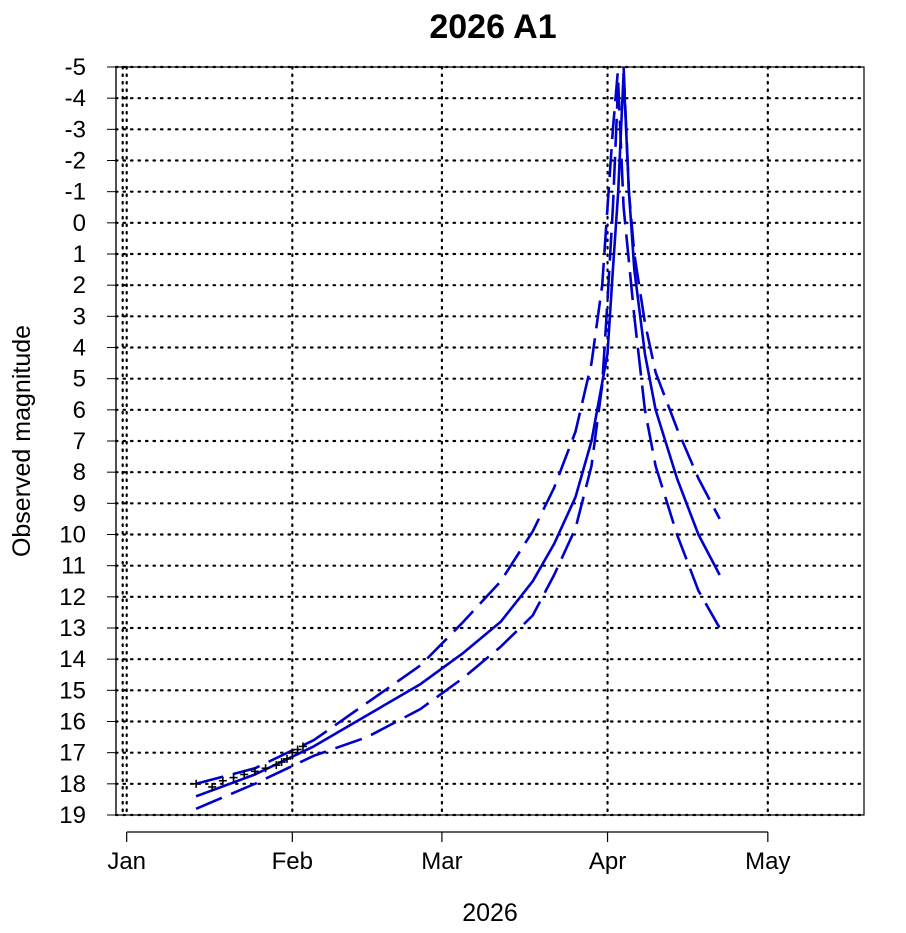  I want to click on y-tick-label: 13, so click(72, 628).